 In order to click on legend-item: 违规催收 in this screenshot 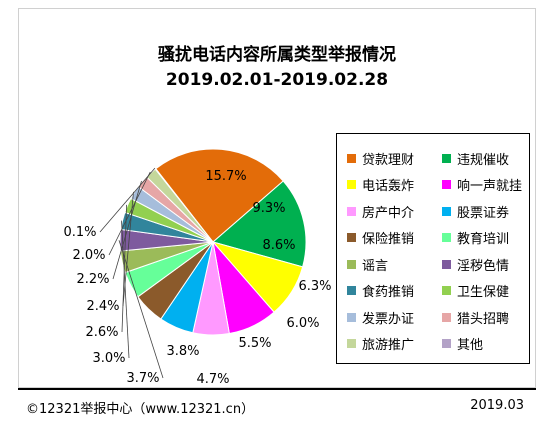, I will do `click(475, 158)`.